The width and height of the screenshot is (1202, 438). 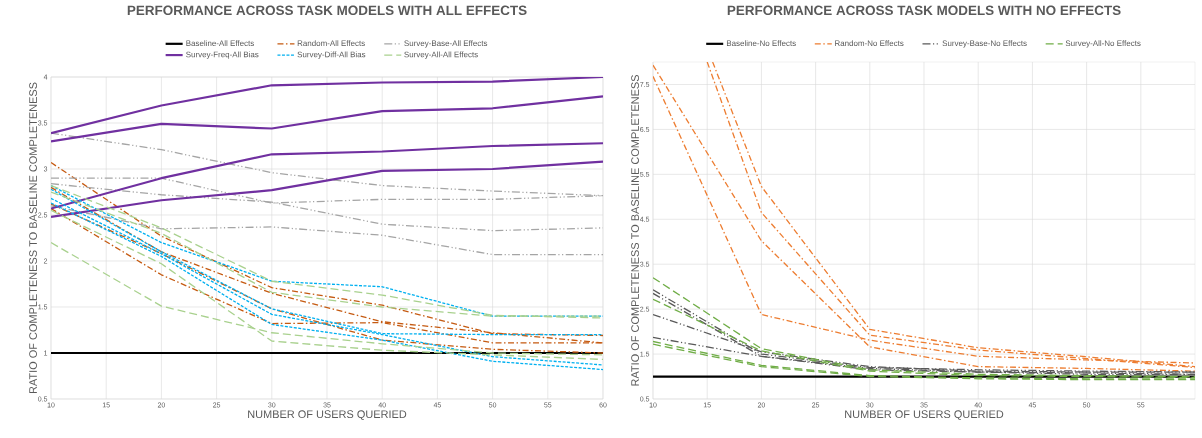 What do you see at coordinates (924, 10) in the screenshot?
I see `chart-title: PERFORMANCE ACROSS TASK MODELS WITH NO EFFECTS` at bounding box center [924, 10].